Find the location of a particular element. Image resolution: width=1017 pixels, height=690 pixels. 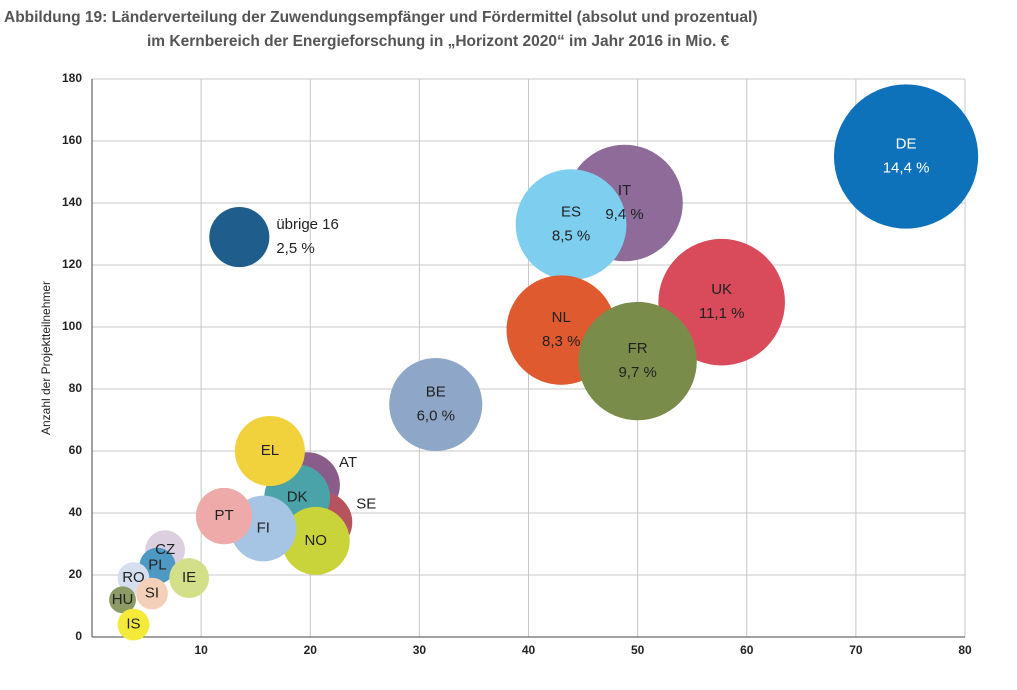

y-tick-label: 80 is located at coordinates (76, 388).